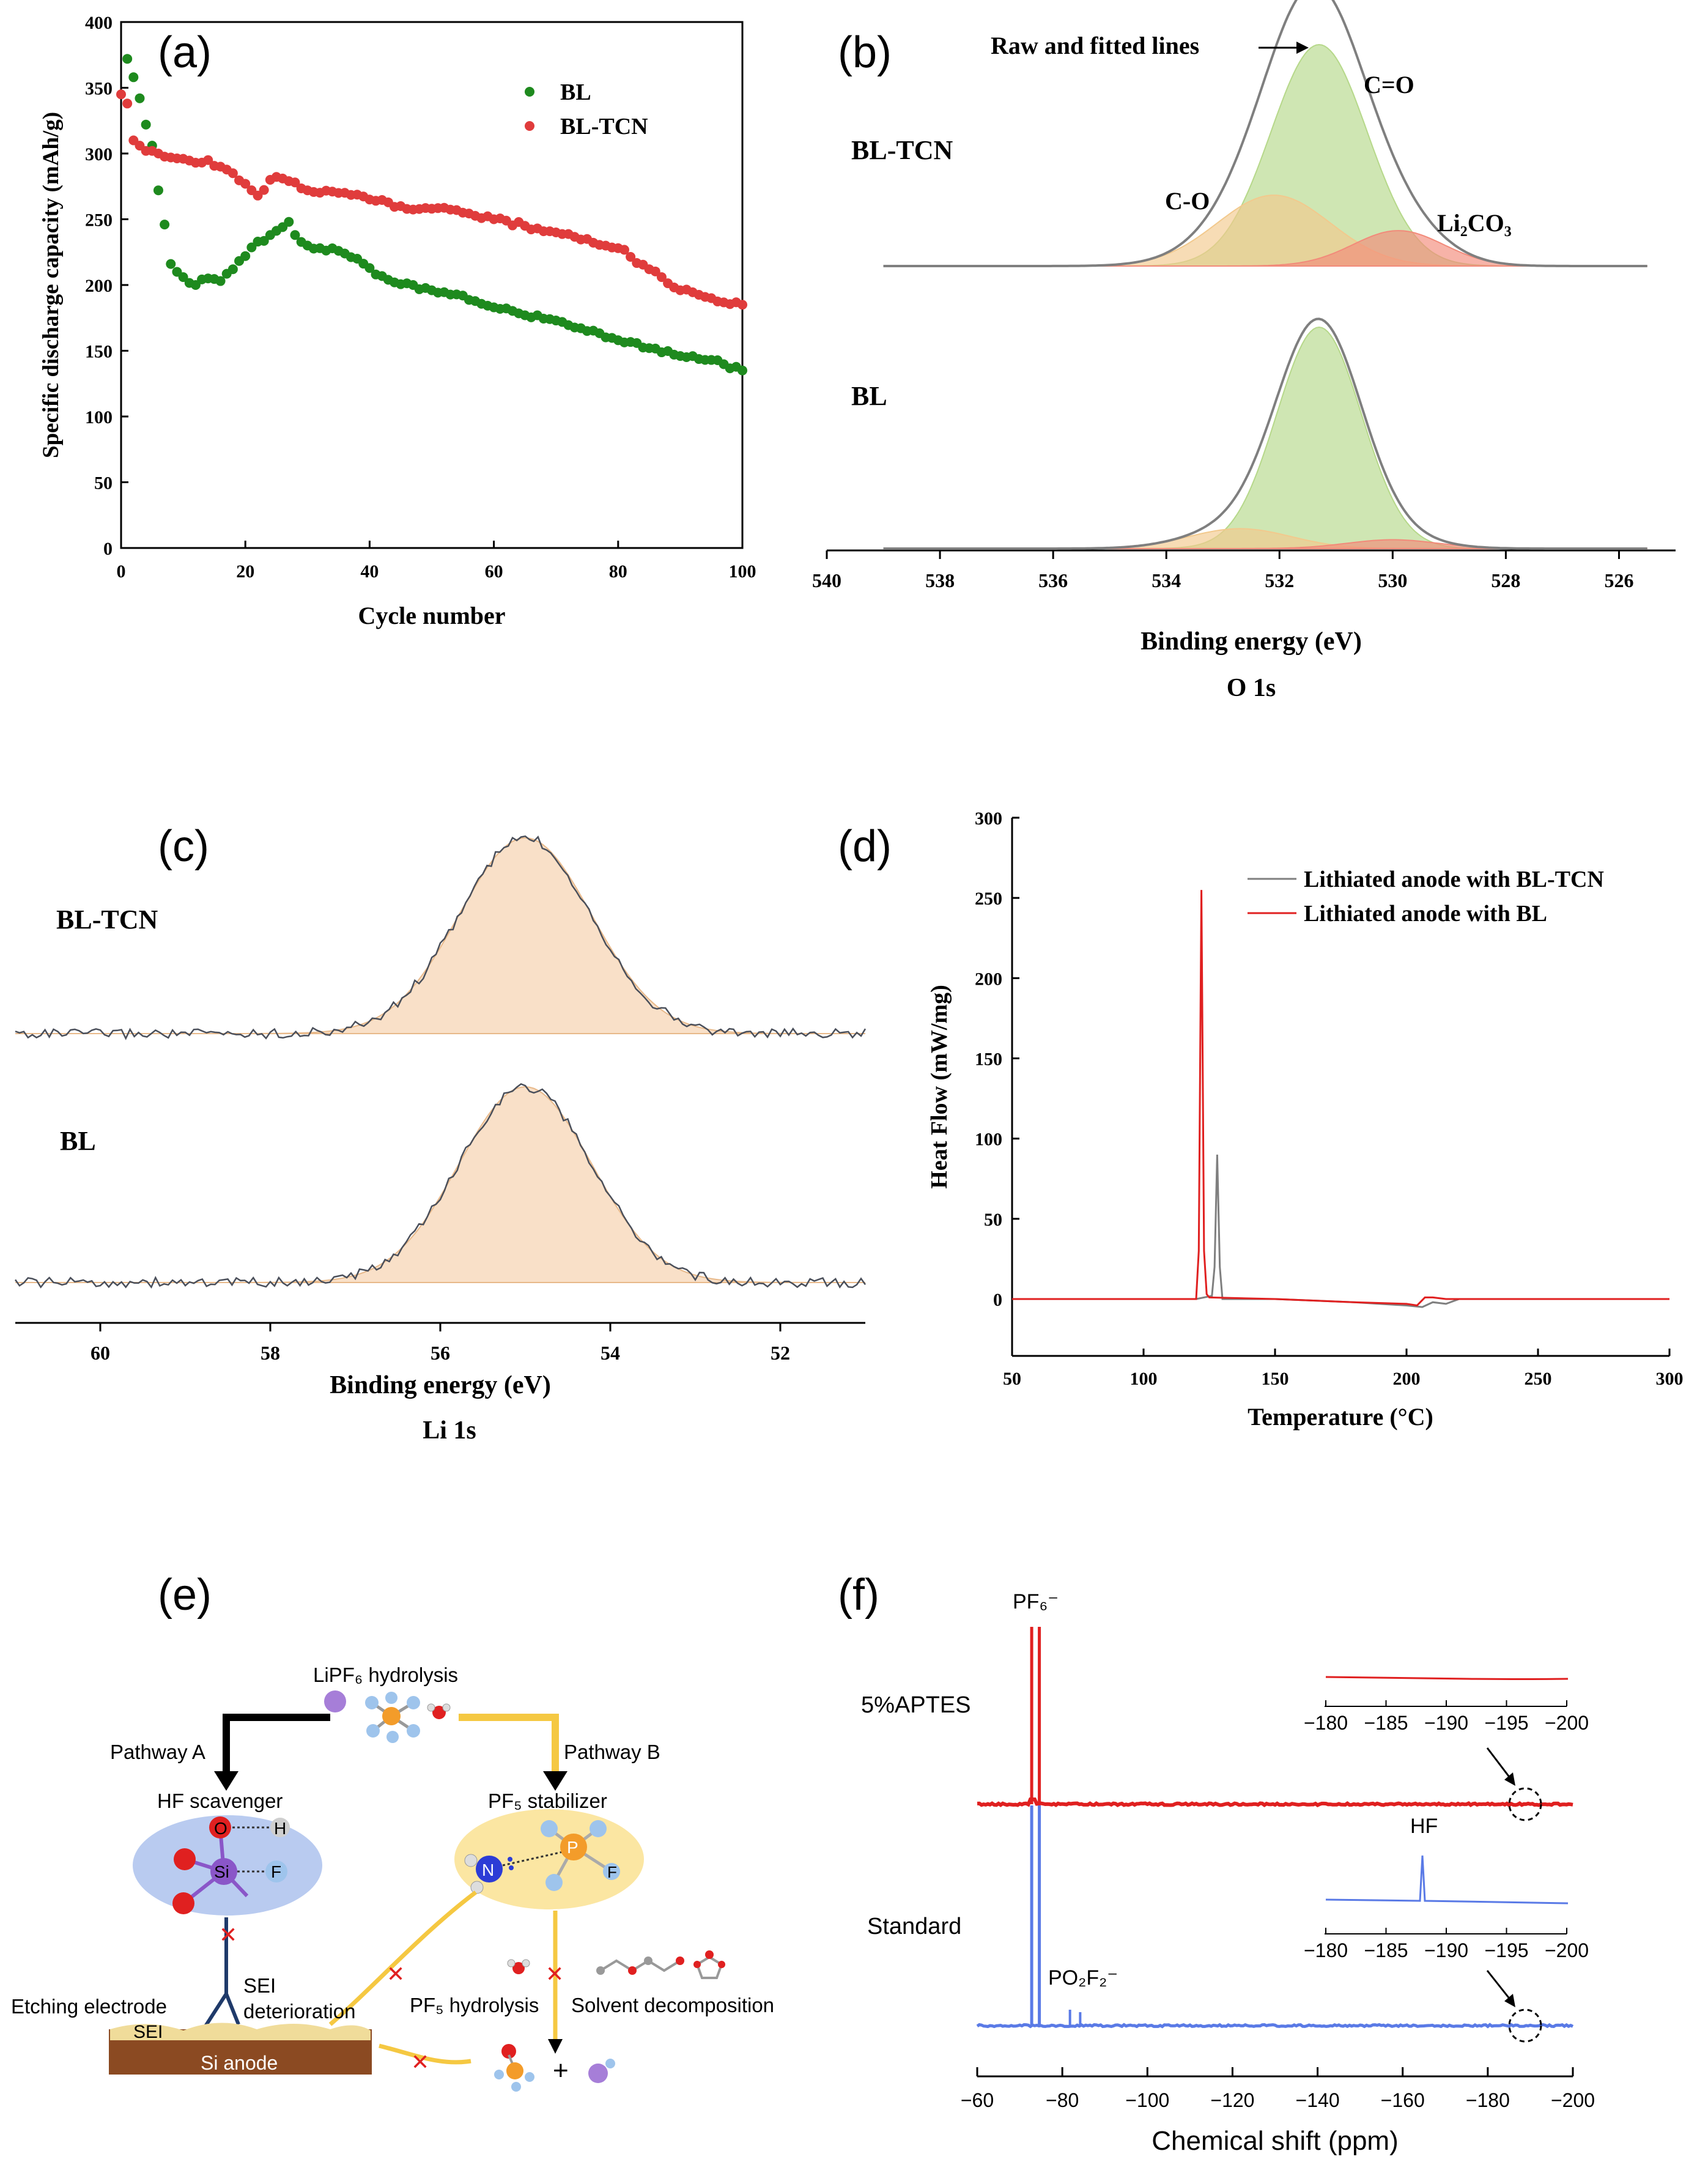  What do you see at coordinates (99, 286) in the screenshot?
I see `a-ytick-label: 200` at bounding box center [99, 286].